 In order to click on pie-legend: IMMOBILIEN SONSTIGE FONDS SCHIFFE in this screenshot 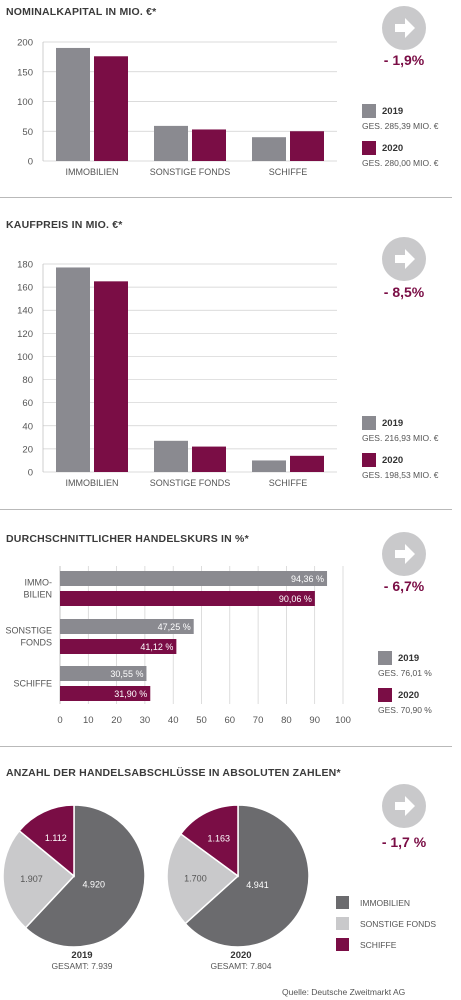, I will do `click(386, 927)`.